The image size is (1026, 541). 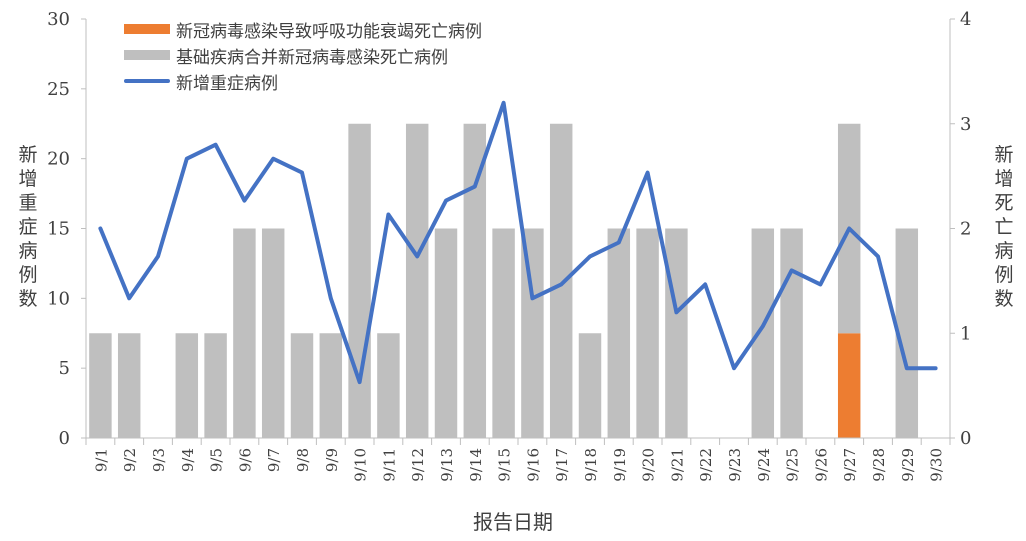 I want to click on x-tick-label-15: 9/15, so click(x=505, y=465).